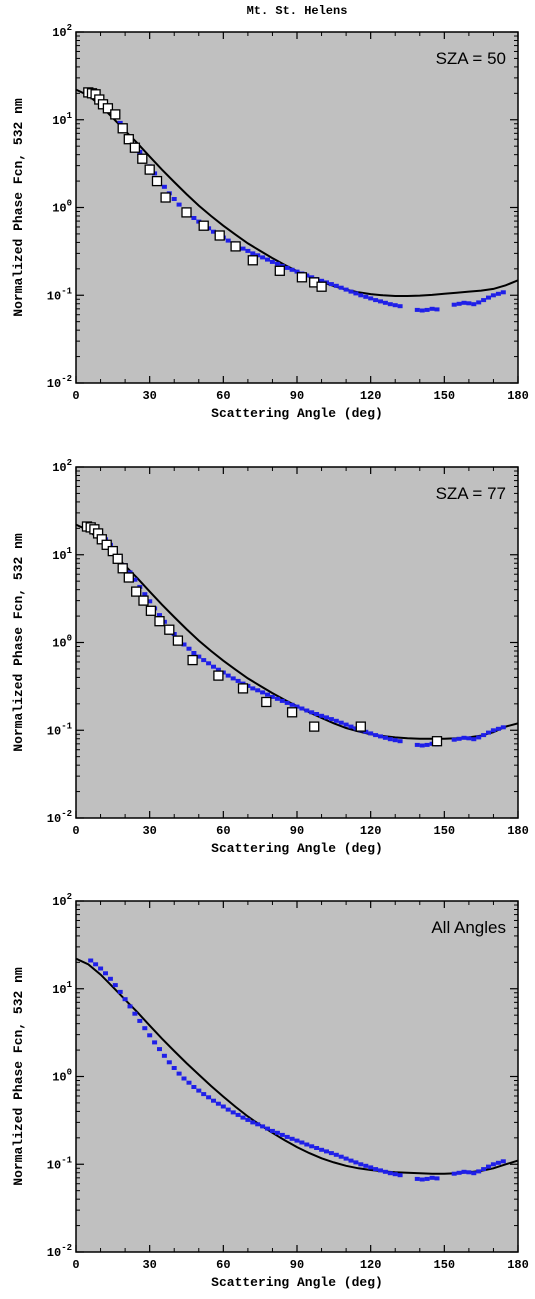 The width and height of the screenshot is (535, 1299). What do you see at coordinates (66, 379) in the screenshot?
I see `y-tick-exponent: -2` at bounding box center [66, 379].